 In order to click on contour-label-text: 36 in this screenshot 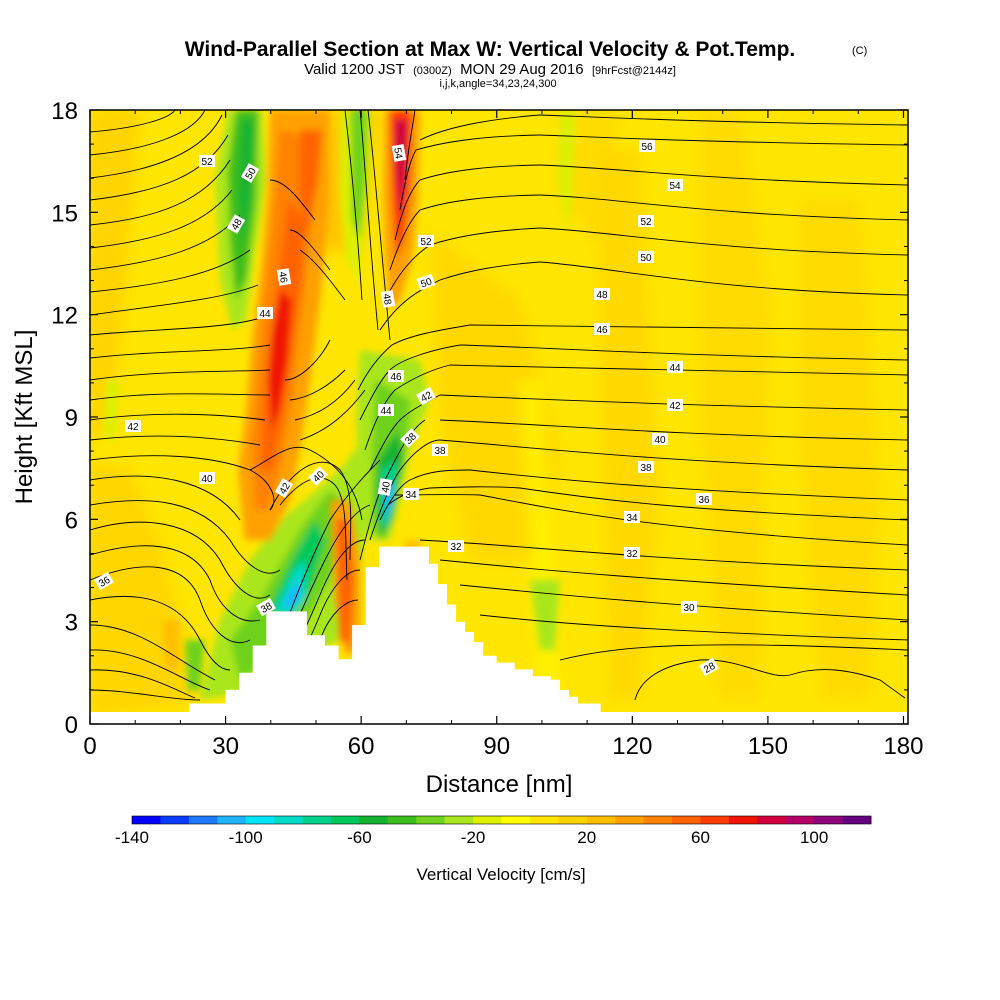, I will do `click(704, 500)`.